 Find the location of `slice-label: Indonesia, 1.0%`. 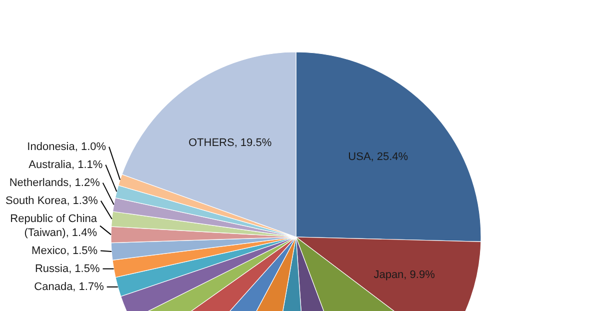

slice-label: Indonesia, 1.0% is located at coordinates (66, 146).